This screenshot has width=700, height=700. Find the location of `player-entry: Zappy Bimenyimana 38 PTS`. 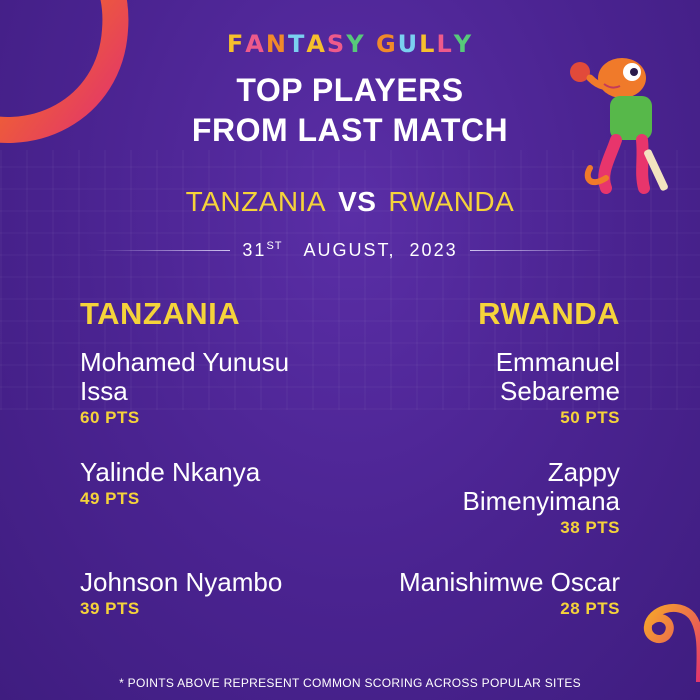

player-entry: Zappy Bimenyimana 38 PTS is located at coordinates (475, 498).